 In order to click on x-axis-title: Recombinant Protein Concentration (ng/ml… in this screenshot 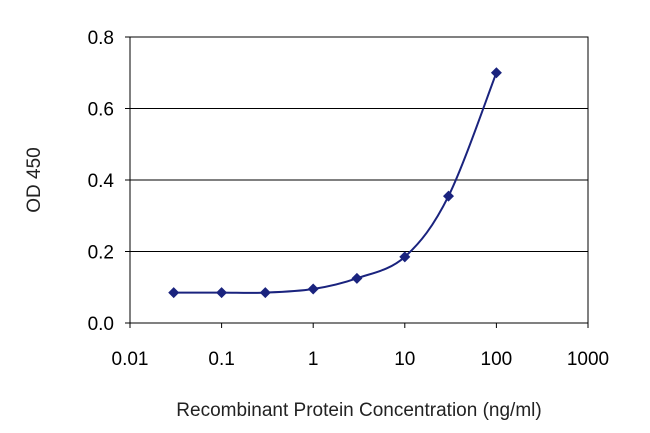, I will do `click(358, 410)`.